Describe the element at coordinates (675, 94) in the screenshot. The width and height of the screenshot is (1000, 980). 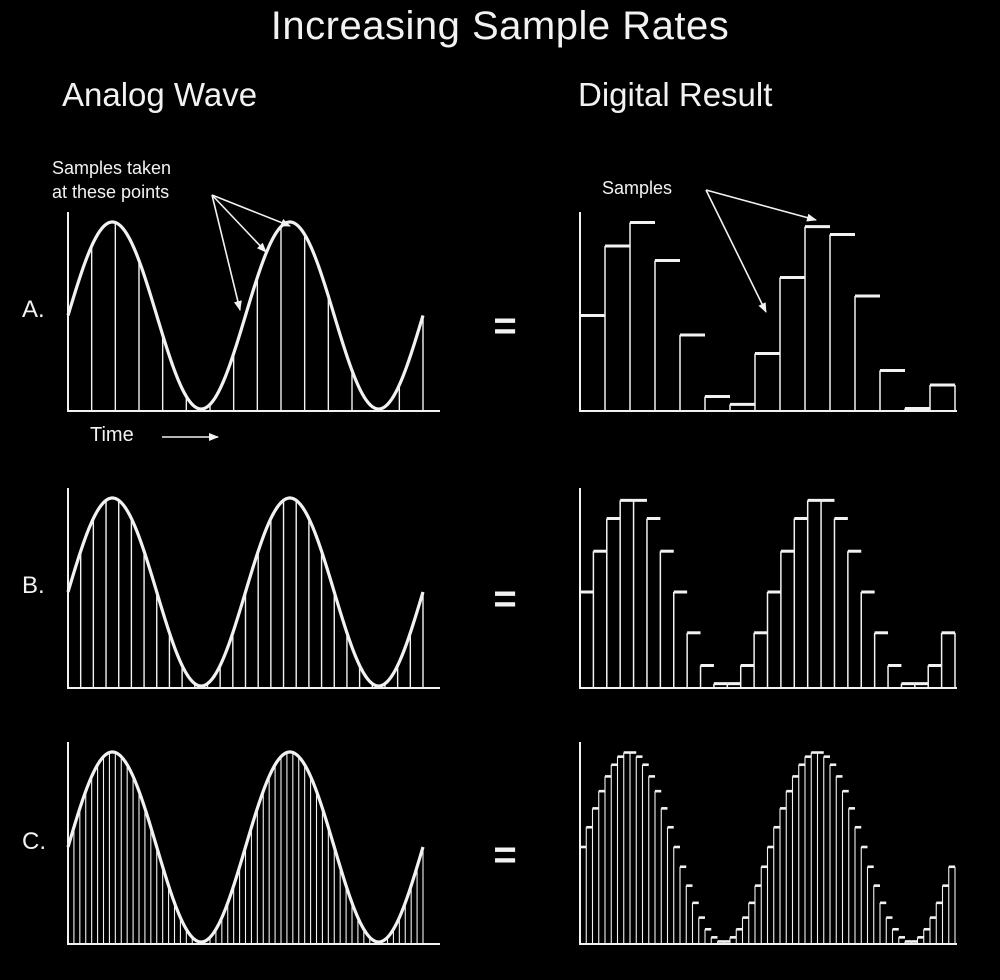
I see `digital-result-header: Digital Result` at that location.